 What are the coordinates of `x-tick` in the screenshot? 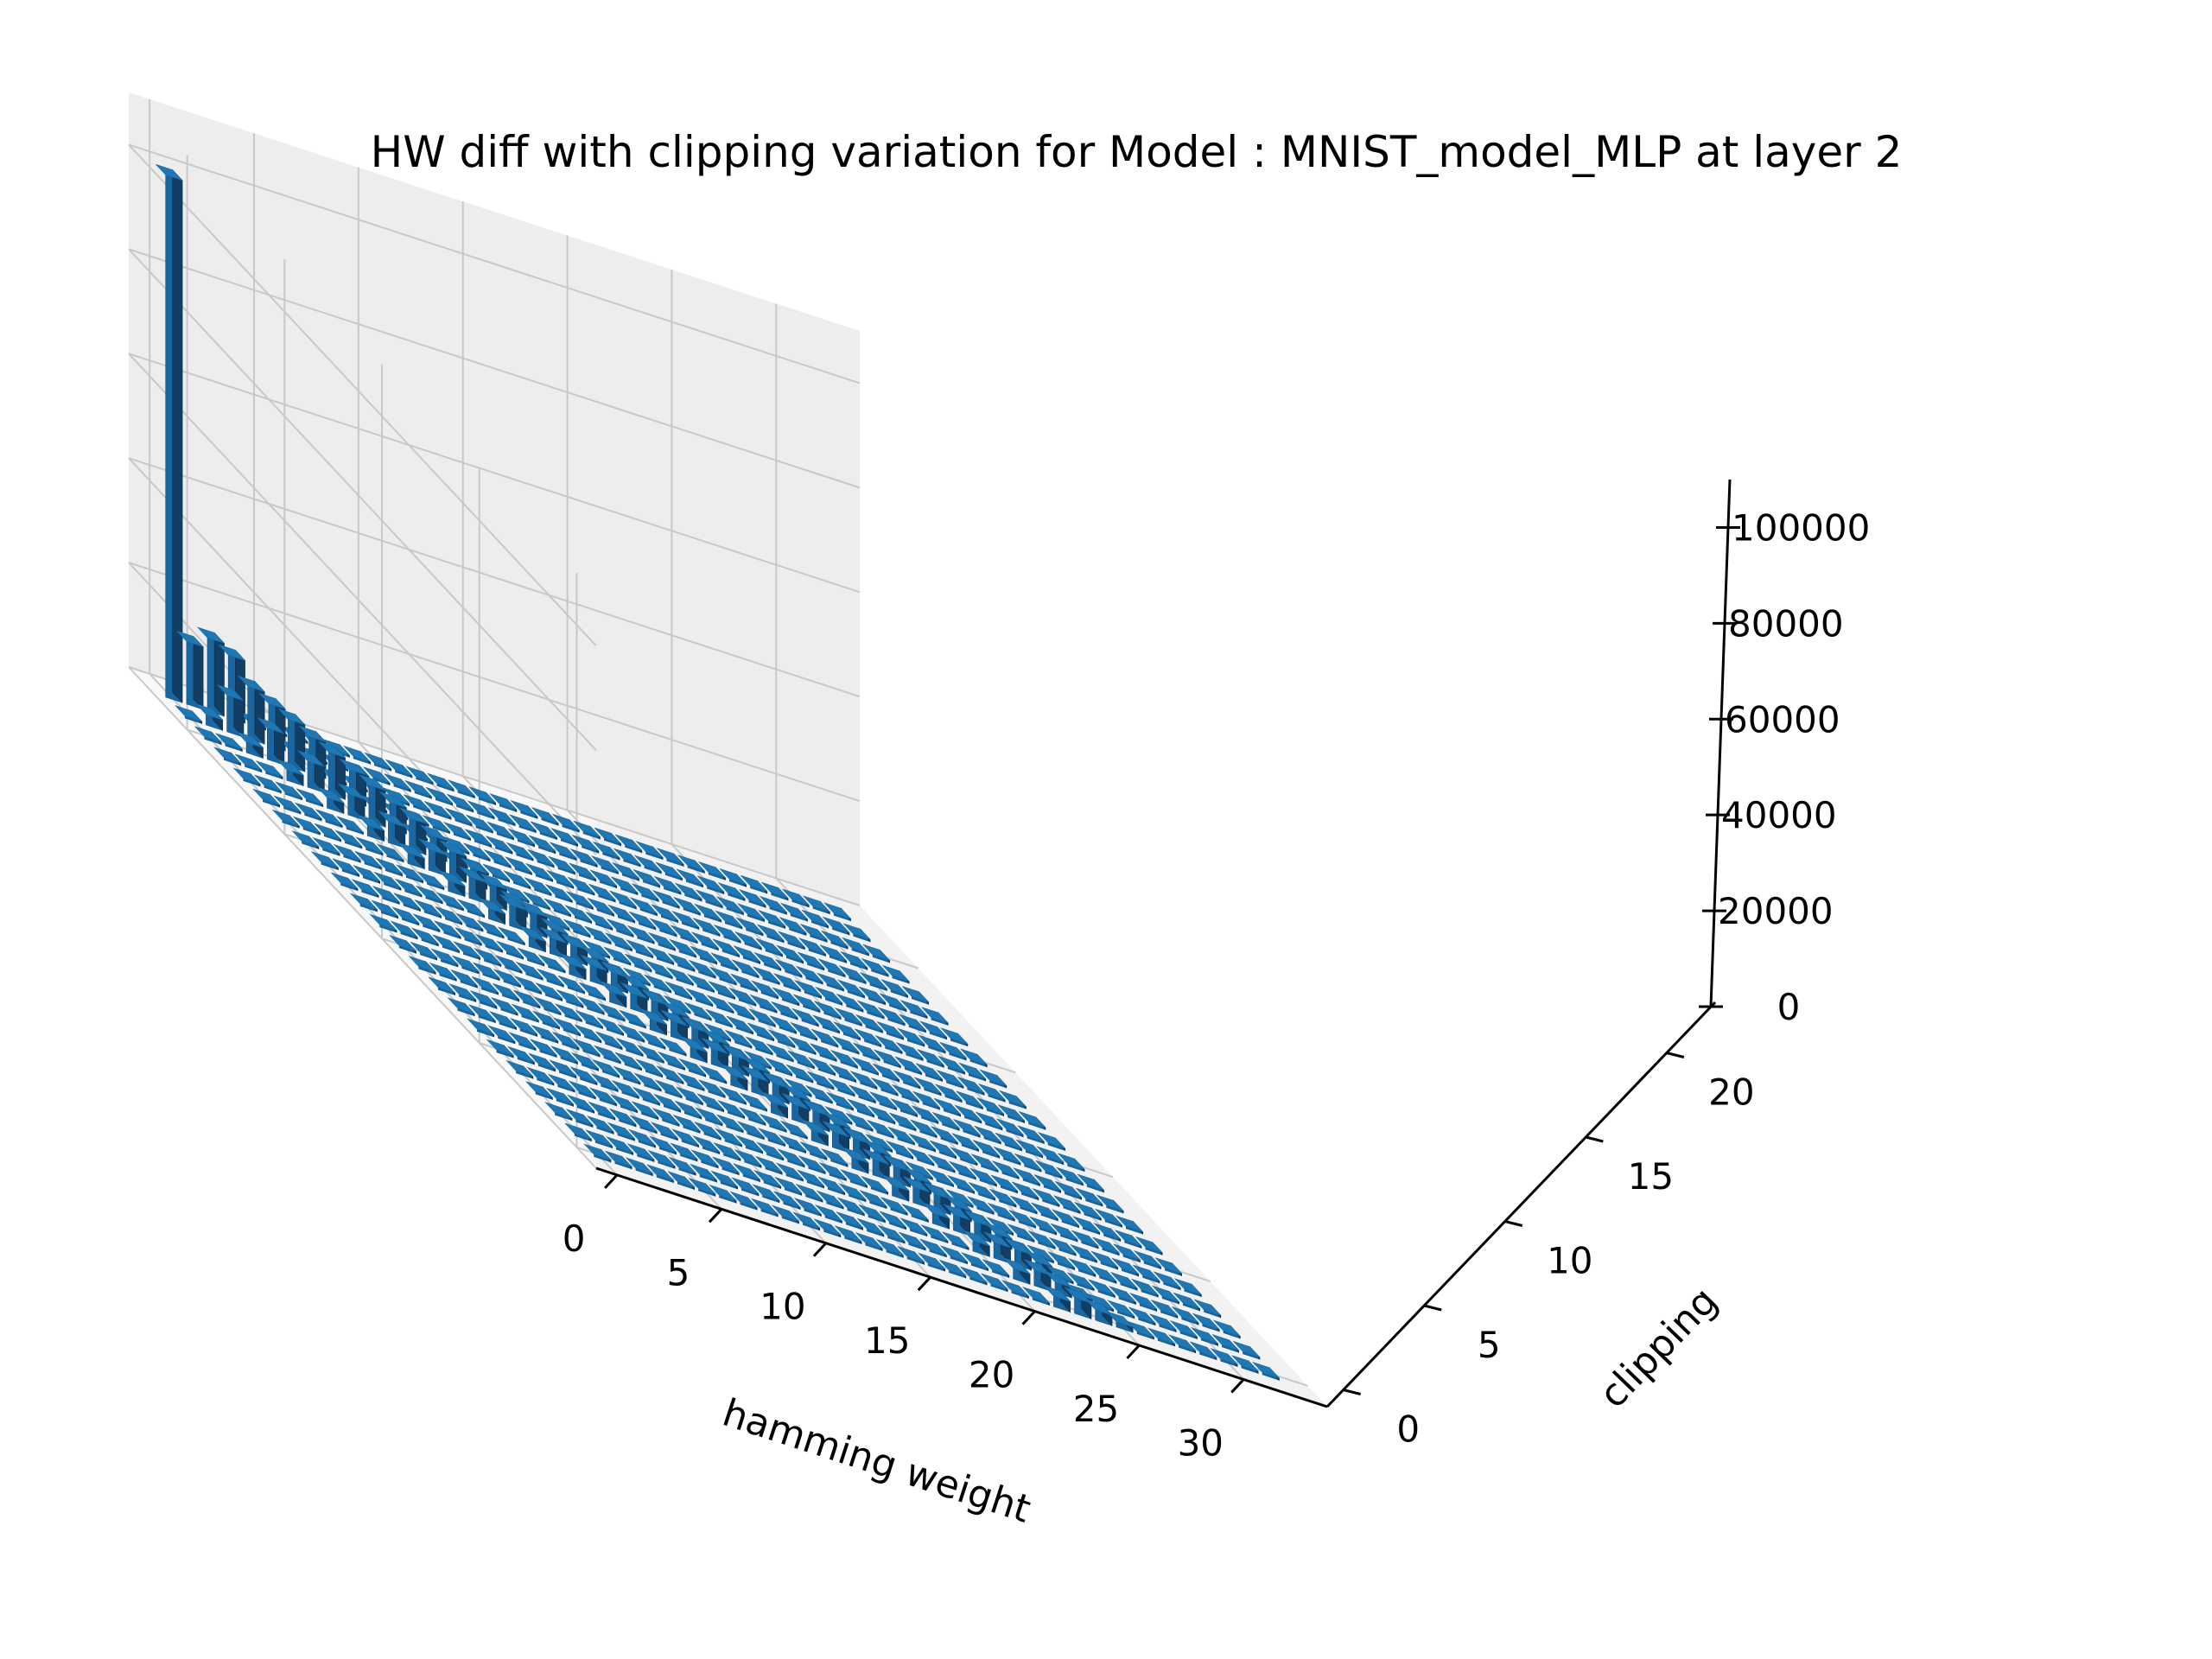 It's located at (819, 1249).